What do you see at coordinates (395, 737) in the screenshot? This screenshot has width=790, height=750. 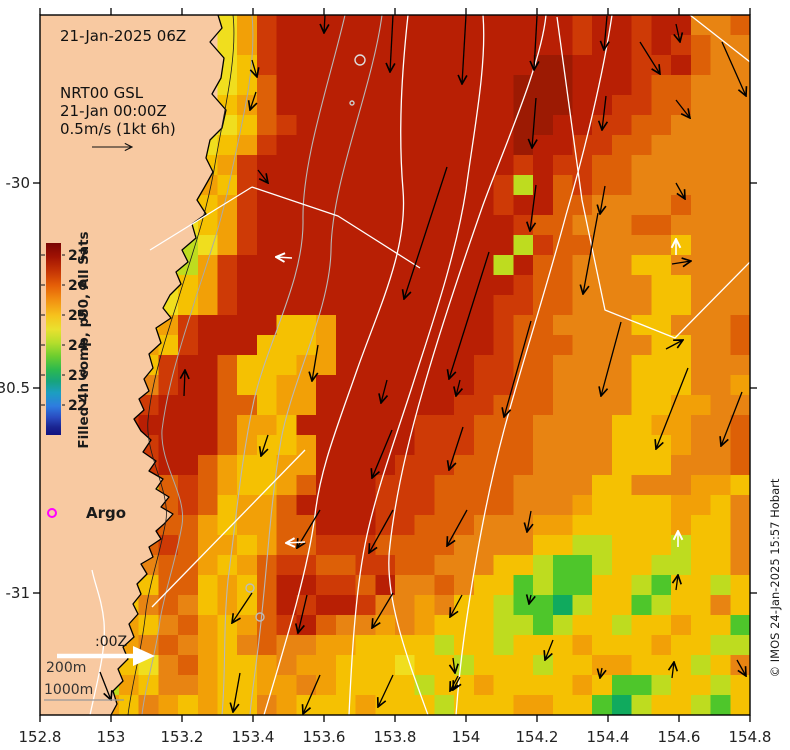 I see `x-tick-label: 153.8` at bounding box center [395, 737].